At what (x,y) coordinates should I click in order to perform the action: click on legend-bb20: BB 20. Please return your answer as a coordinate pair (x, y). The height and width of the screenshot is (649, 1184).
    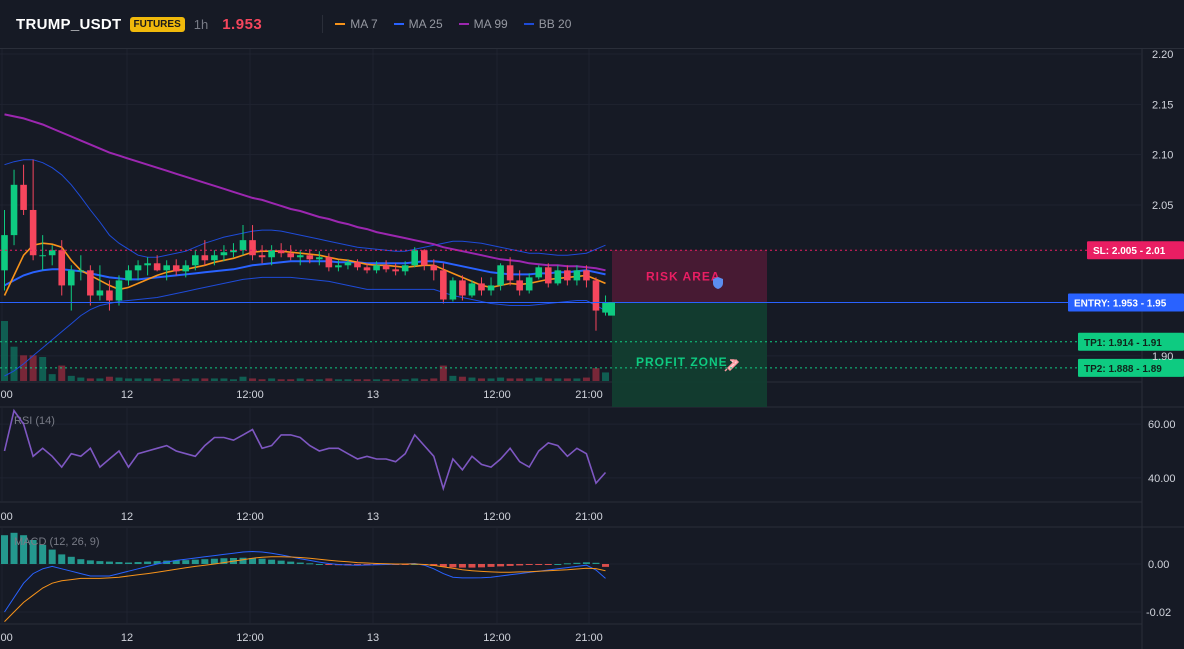
    Looking at the image, I should click on (547, 24).